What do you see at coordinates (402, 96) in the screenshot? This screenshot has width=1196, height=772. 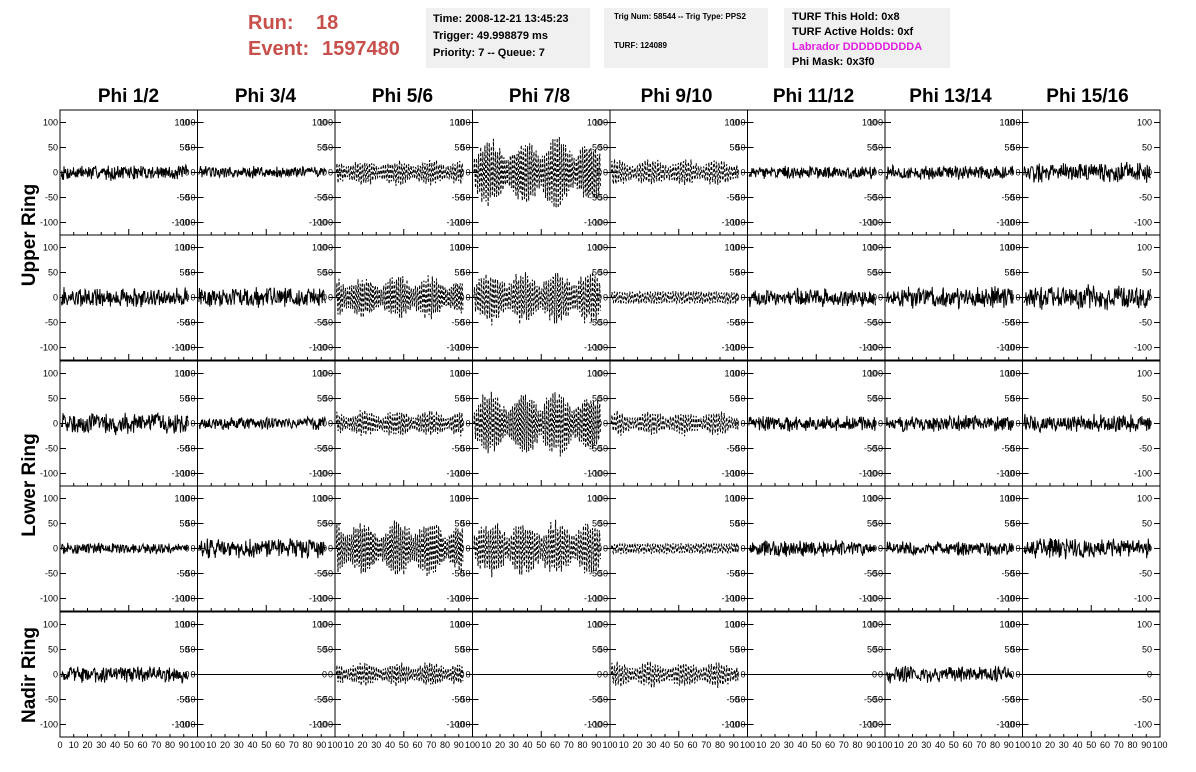 I see `column-header-phi-5-6: Phi 5/6` at bounding box center [402, 96].